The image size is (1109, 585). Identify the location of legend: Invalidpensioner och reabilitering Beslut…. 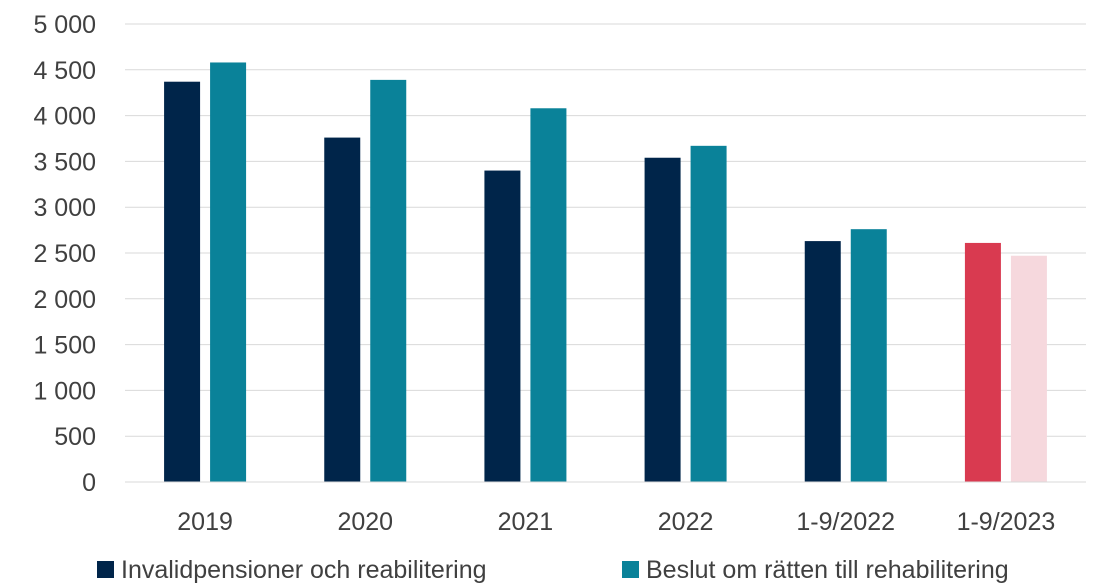
(553, 570).